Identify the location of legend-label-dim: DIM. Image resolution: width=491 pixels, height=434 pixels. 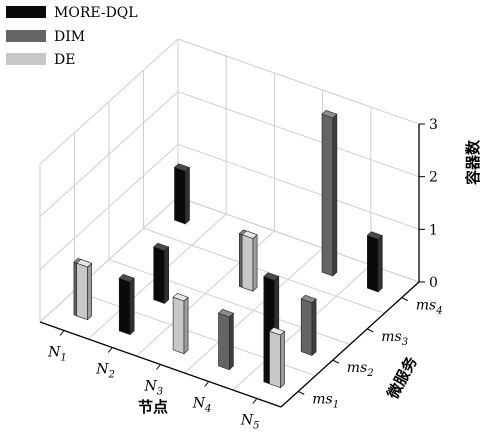
(69, 37).